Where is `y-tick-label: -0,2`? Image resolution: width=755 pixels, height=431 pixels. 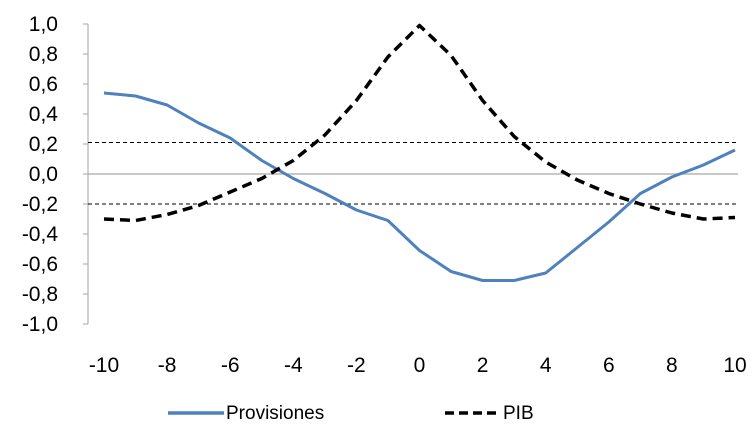
y-tick-label: -0,2 is located at coordinates (40, 204).